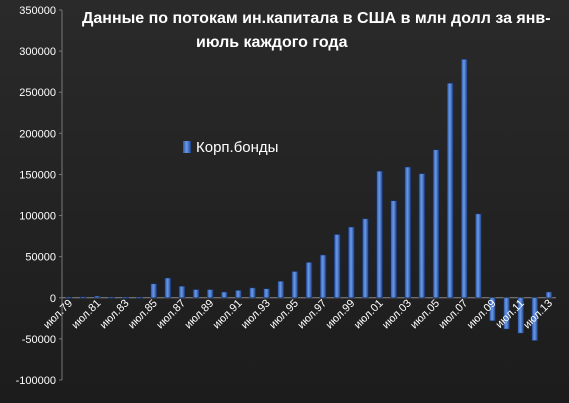 Image resolution: width=569 pixels, height=403 pixels. What do you see at coordinates (337, 266) in the screenshot?
I see `bar-июл.98` at bounding box center [337, 266].